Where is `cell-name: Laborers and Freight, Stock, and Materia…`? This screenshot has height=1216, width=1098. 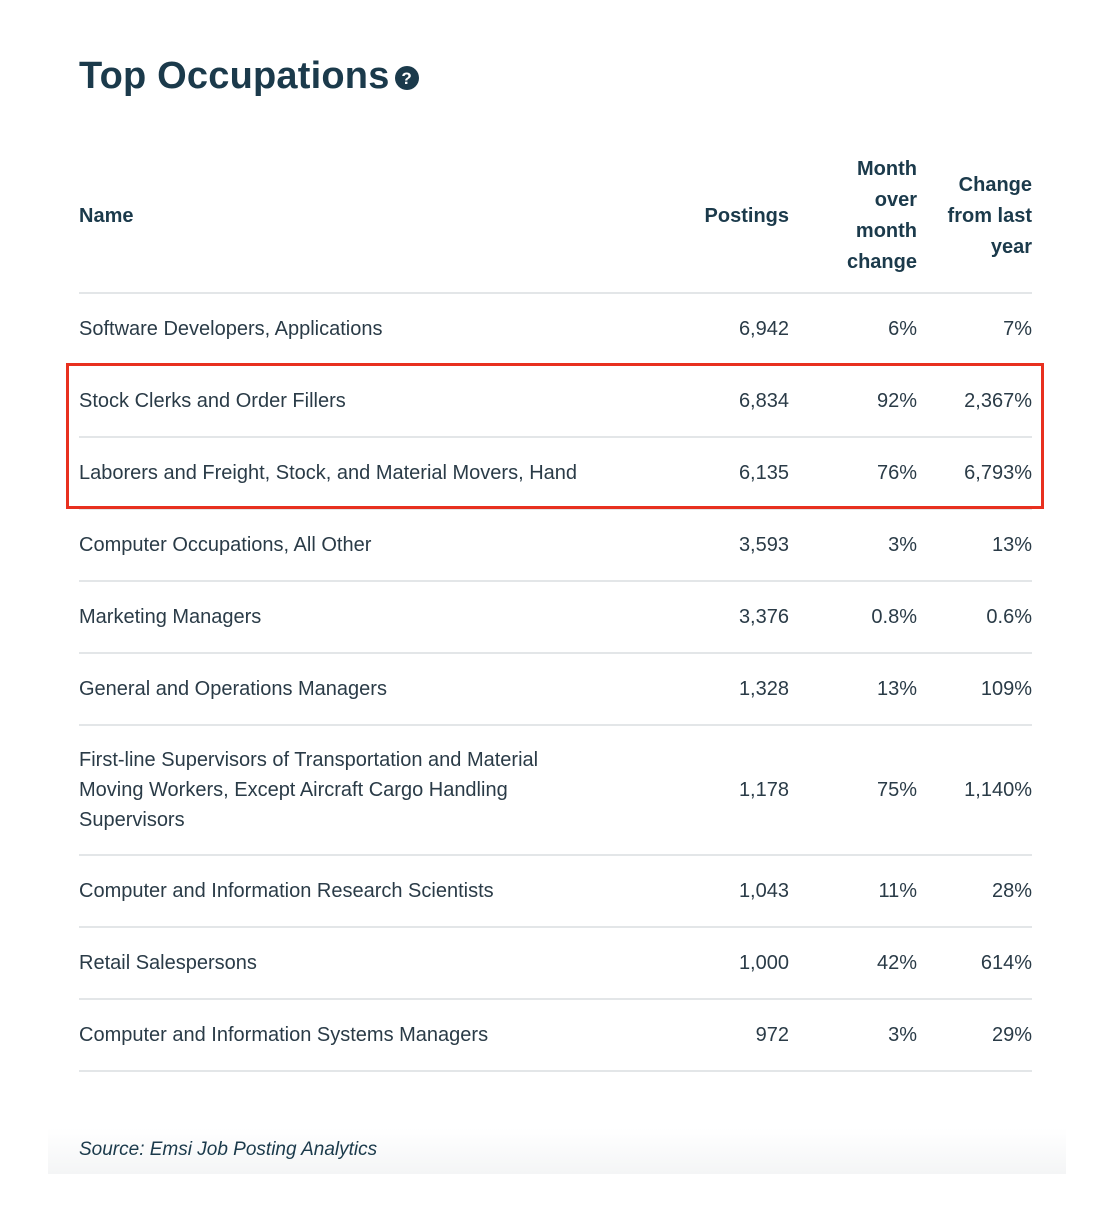
cell-name: Laborers and Freight, Stock, and Materia… is located at coordinates (379, 473).